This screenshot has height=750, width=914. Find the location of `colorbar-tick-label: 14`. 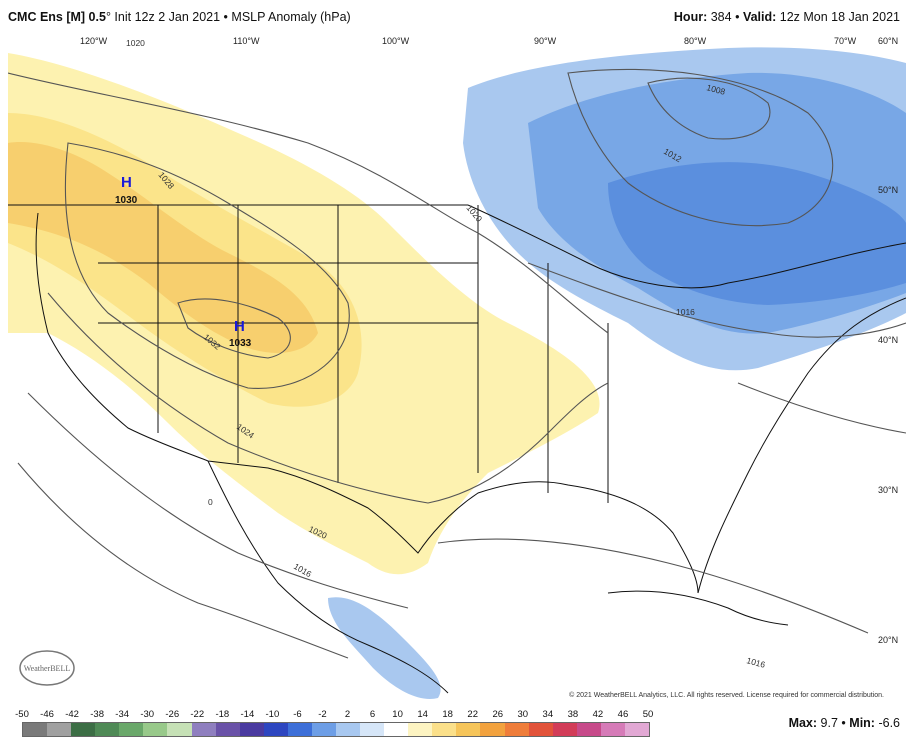

colorbar-tick-label: 14 is located at coordinates (422, 714).